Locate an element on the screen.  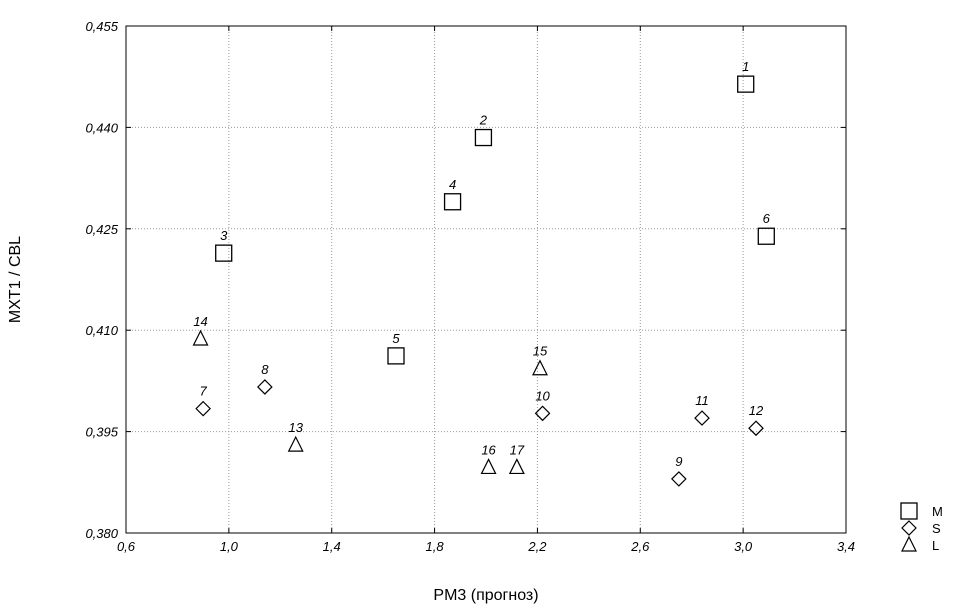
point-label: 7 is located at coordinates (204, 391).